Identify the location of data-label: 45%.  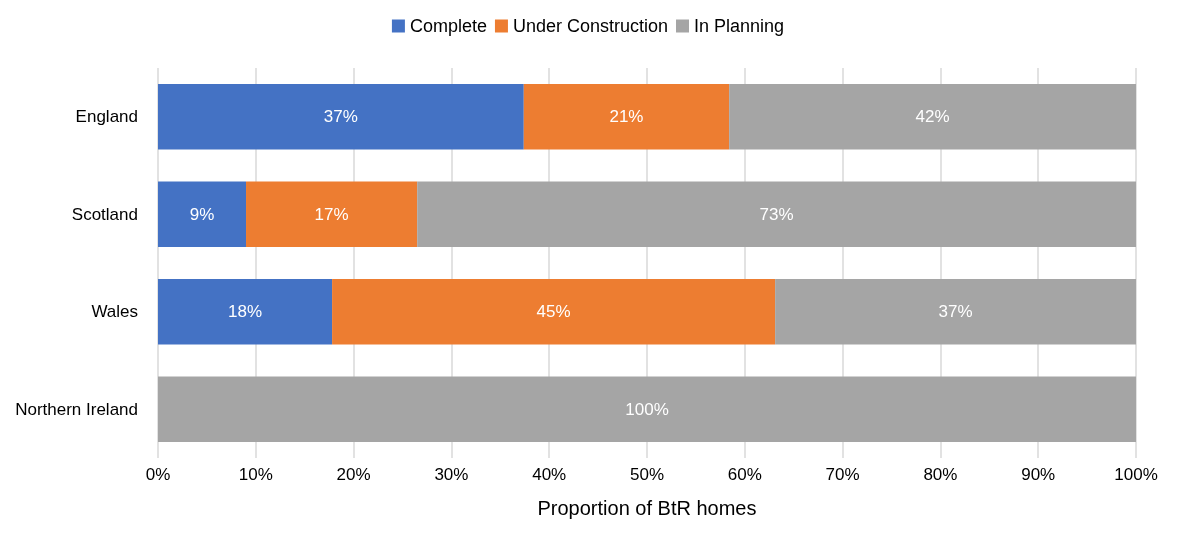
(553, 312).